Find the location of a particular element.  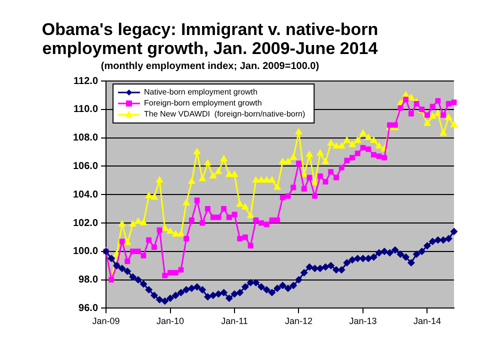

y-tick-label: 110.0 is located at coordinates (86, 110).